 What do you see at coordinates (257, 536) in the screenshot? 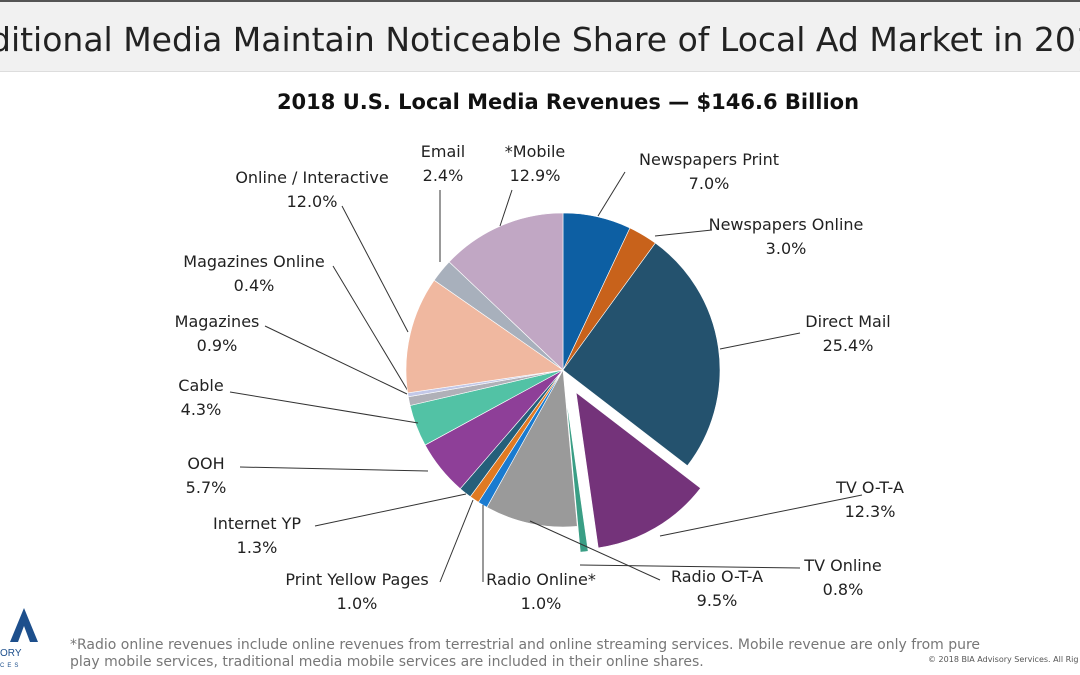
I see `data-label: Internet YP 1.3%` at bounding box center [257, 536].